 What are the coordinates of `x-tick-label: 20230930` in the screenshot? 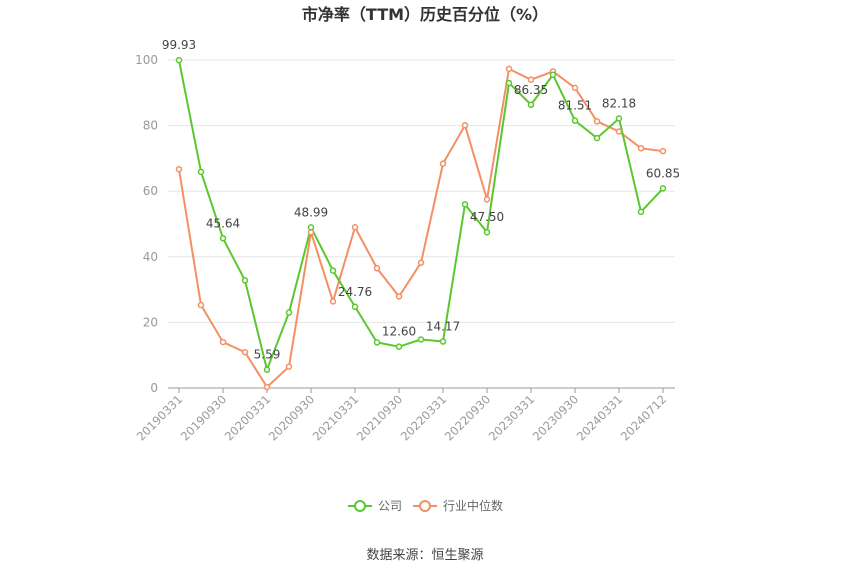 It's located at (555, 417).